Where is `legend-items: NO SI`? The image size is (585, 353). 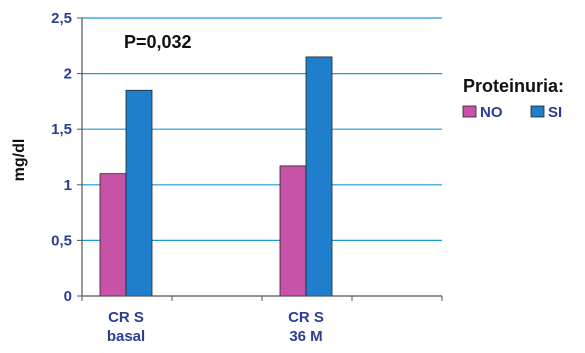 legend-items: NO SI is located at coordinates (512, 112).